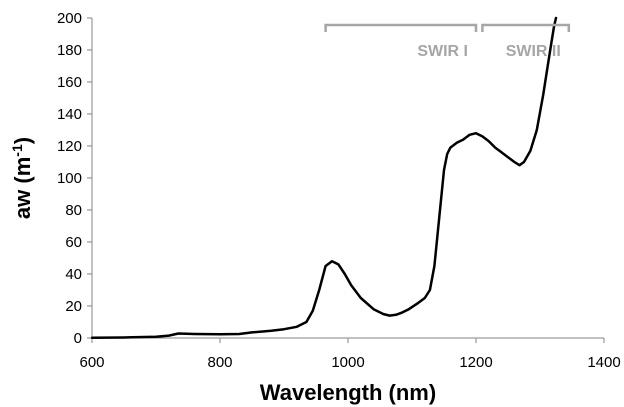  I want to click on y-tick-label: 180, so click(69, 50).